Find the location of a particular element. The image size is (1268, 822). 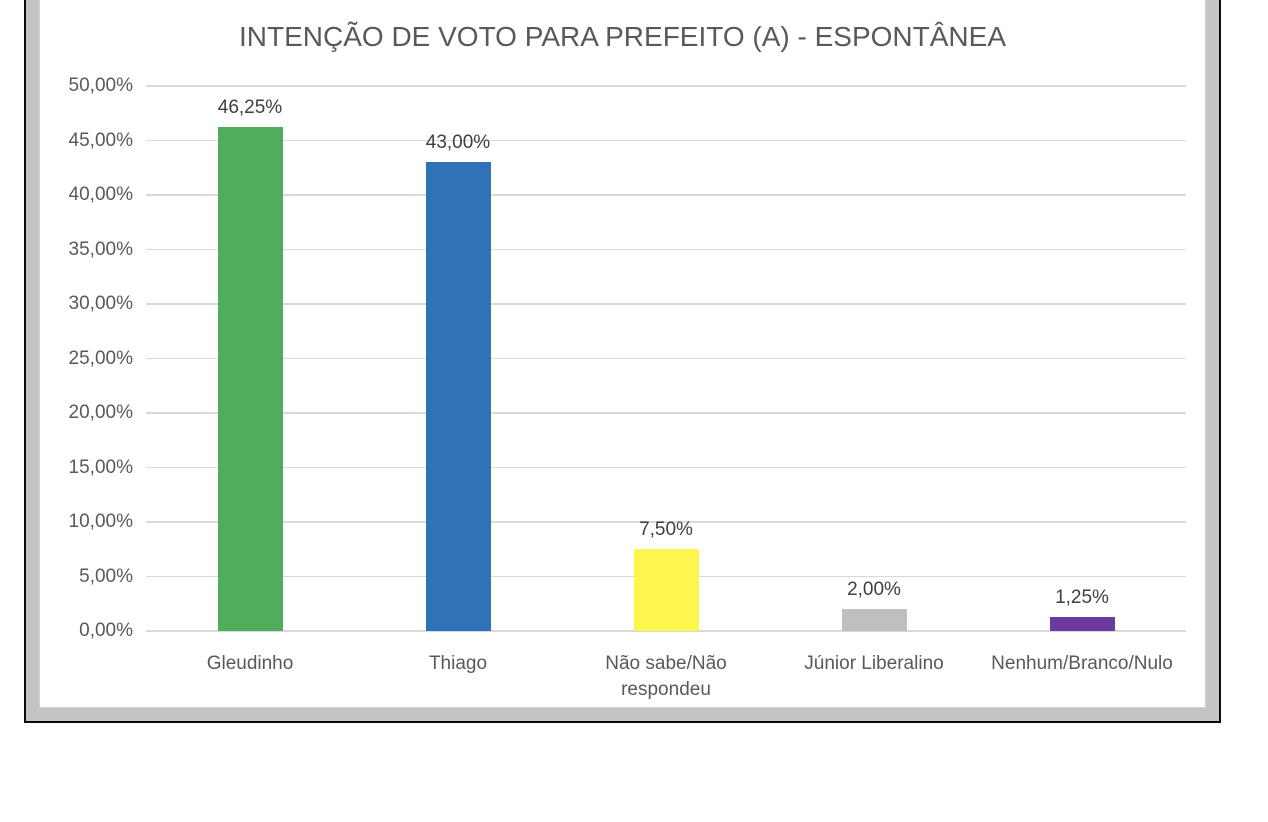

y-axis-tick-label: 10,00% is located at coordinates (100, 521).